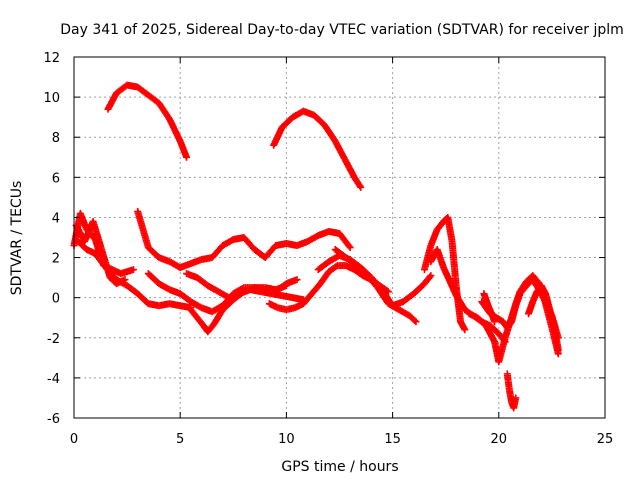 This screenshot has height=480, width=640. I want to click on x-tick-label: 5, so click(180, 439).